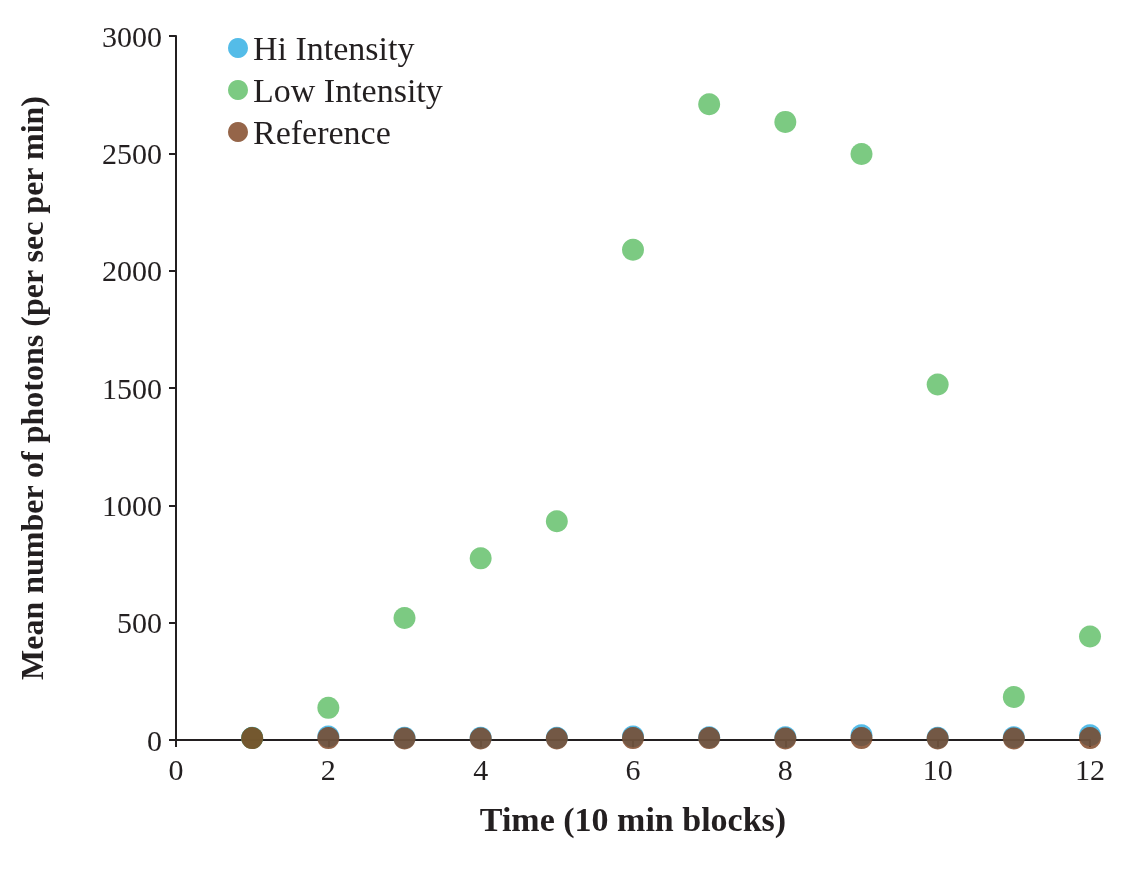 This screenshot has width=1126, height=873. What do you see at coordinates (322, 132) in the screenshot?
I see `legend-label: Reference` at bounding box center [322, 132].